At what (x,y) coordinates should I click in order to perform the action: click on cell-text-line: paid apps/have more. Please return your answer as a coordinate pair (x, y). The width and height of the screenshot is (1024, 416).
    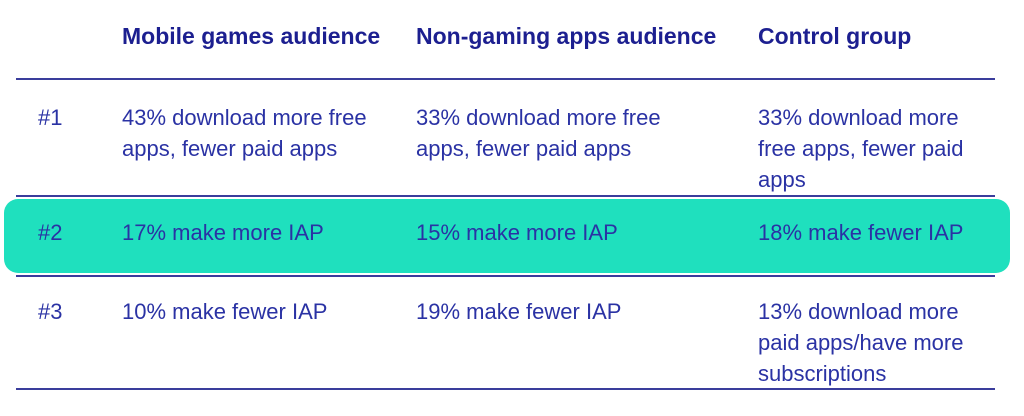
    Looking at the image, I should click on (861, 342).